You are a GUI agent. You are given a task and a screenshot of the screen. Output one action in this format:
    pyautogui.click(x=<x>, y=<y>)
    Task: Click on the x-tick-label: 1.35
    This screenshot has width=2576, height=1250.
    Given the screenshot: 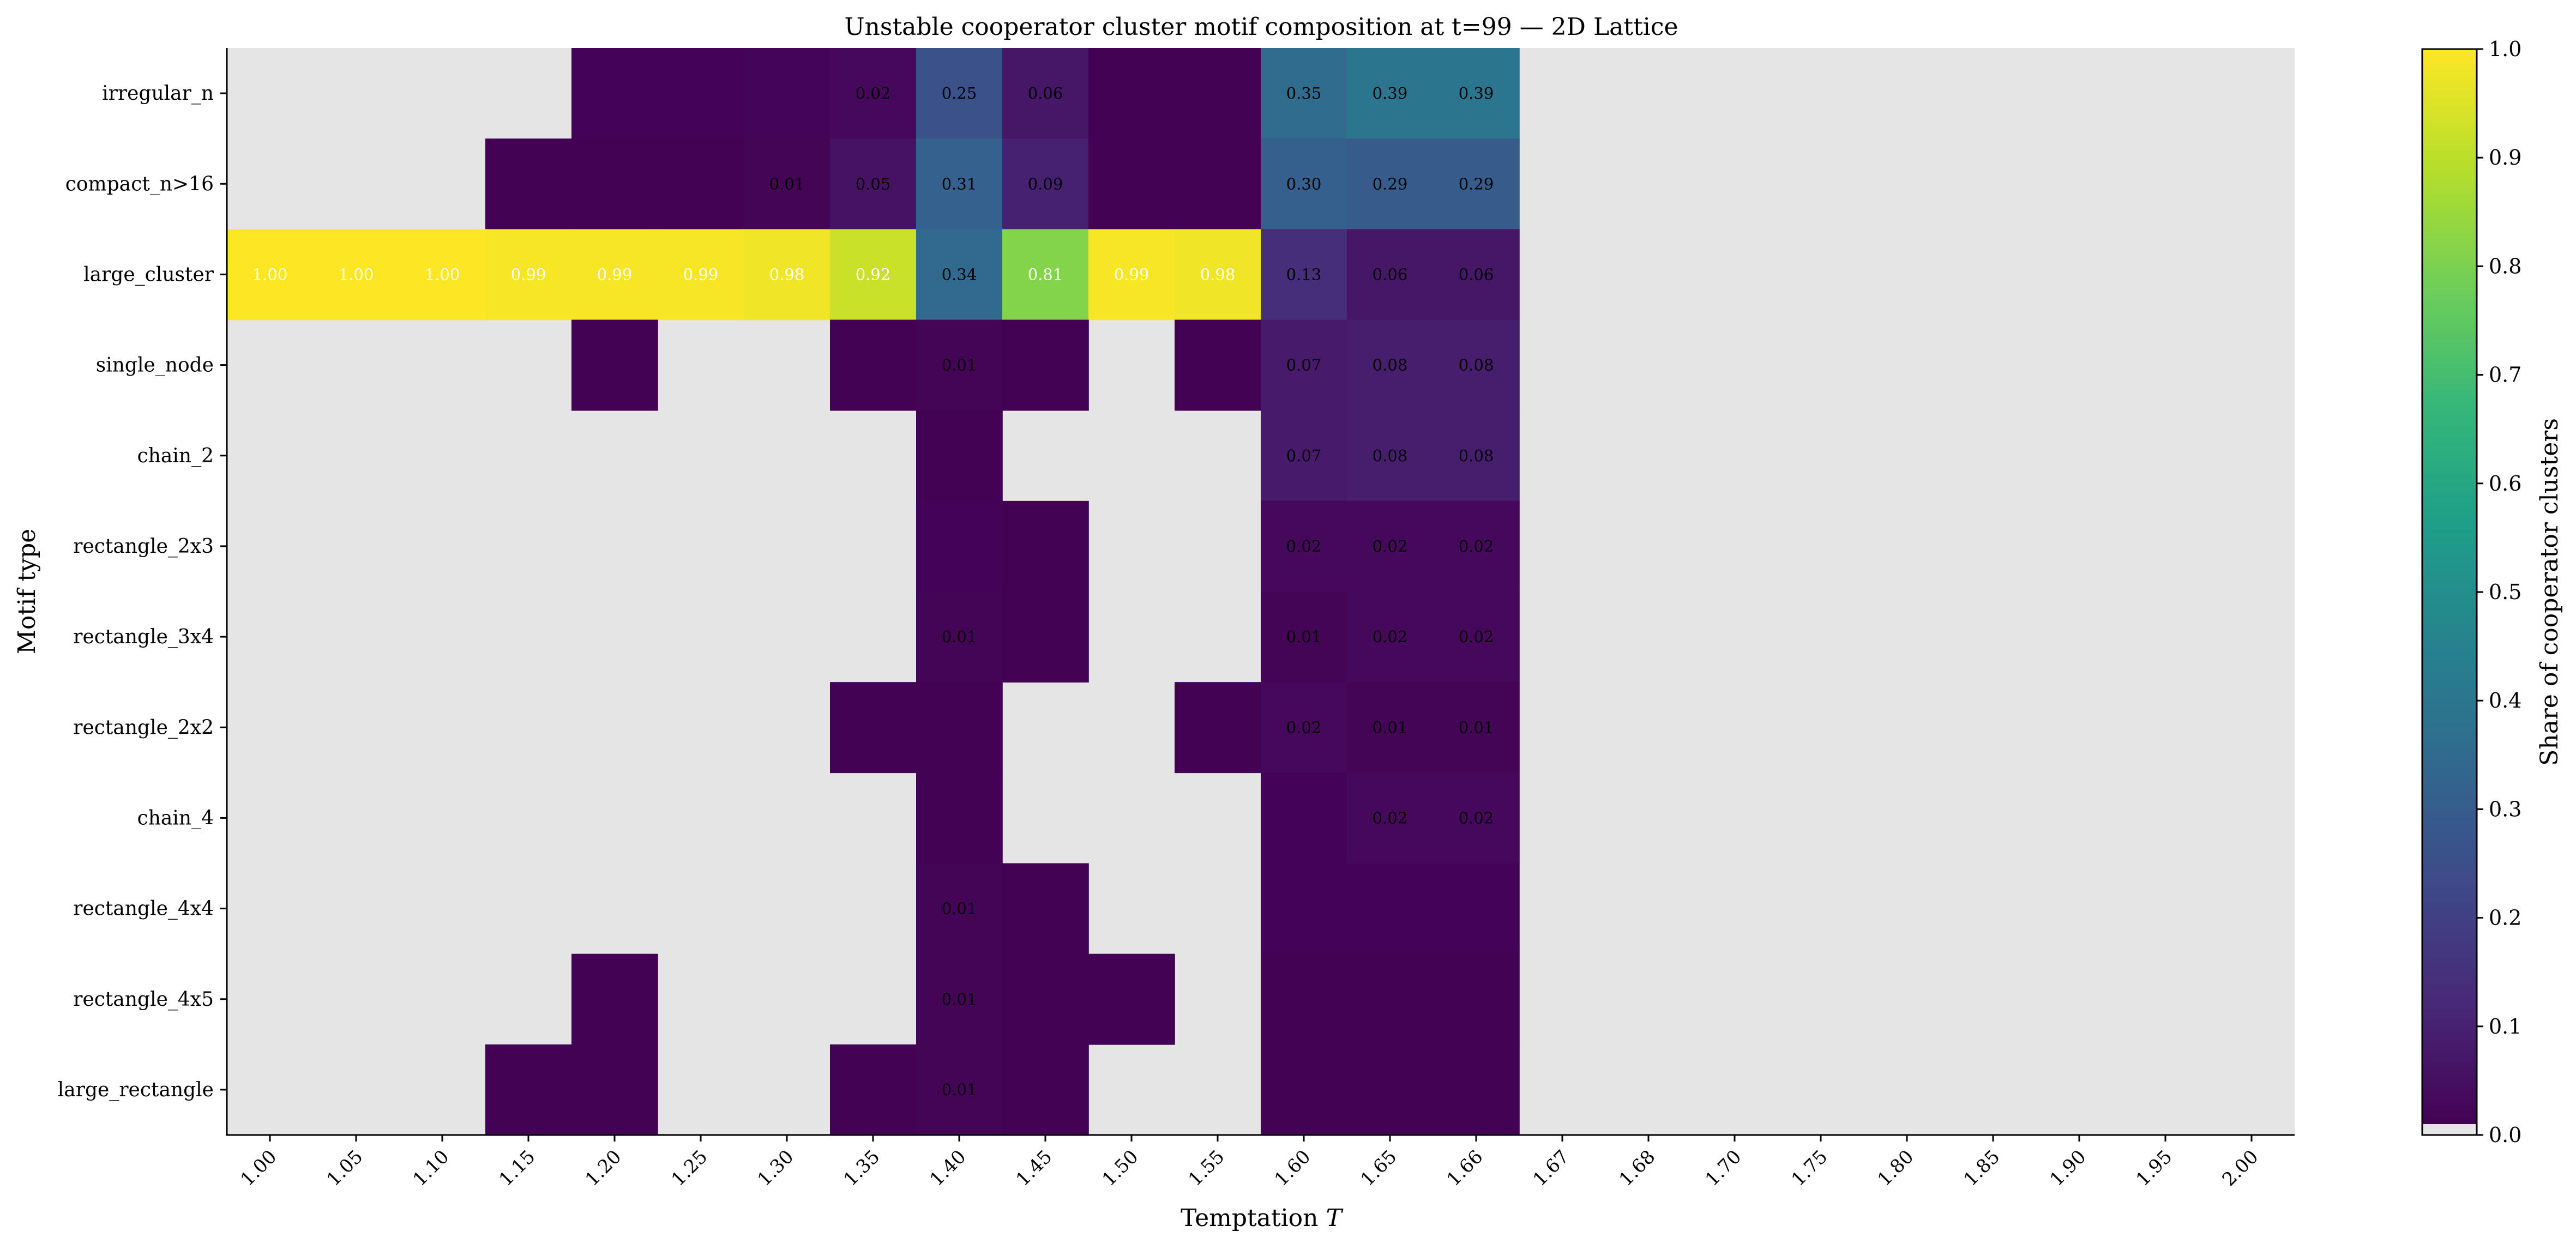 What is the action you would take?
    pyautogui.click(x=862, y=1168)
    